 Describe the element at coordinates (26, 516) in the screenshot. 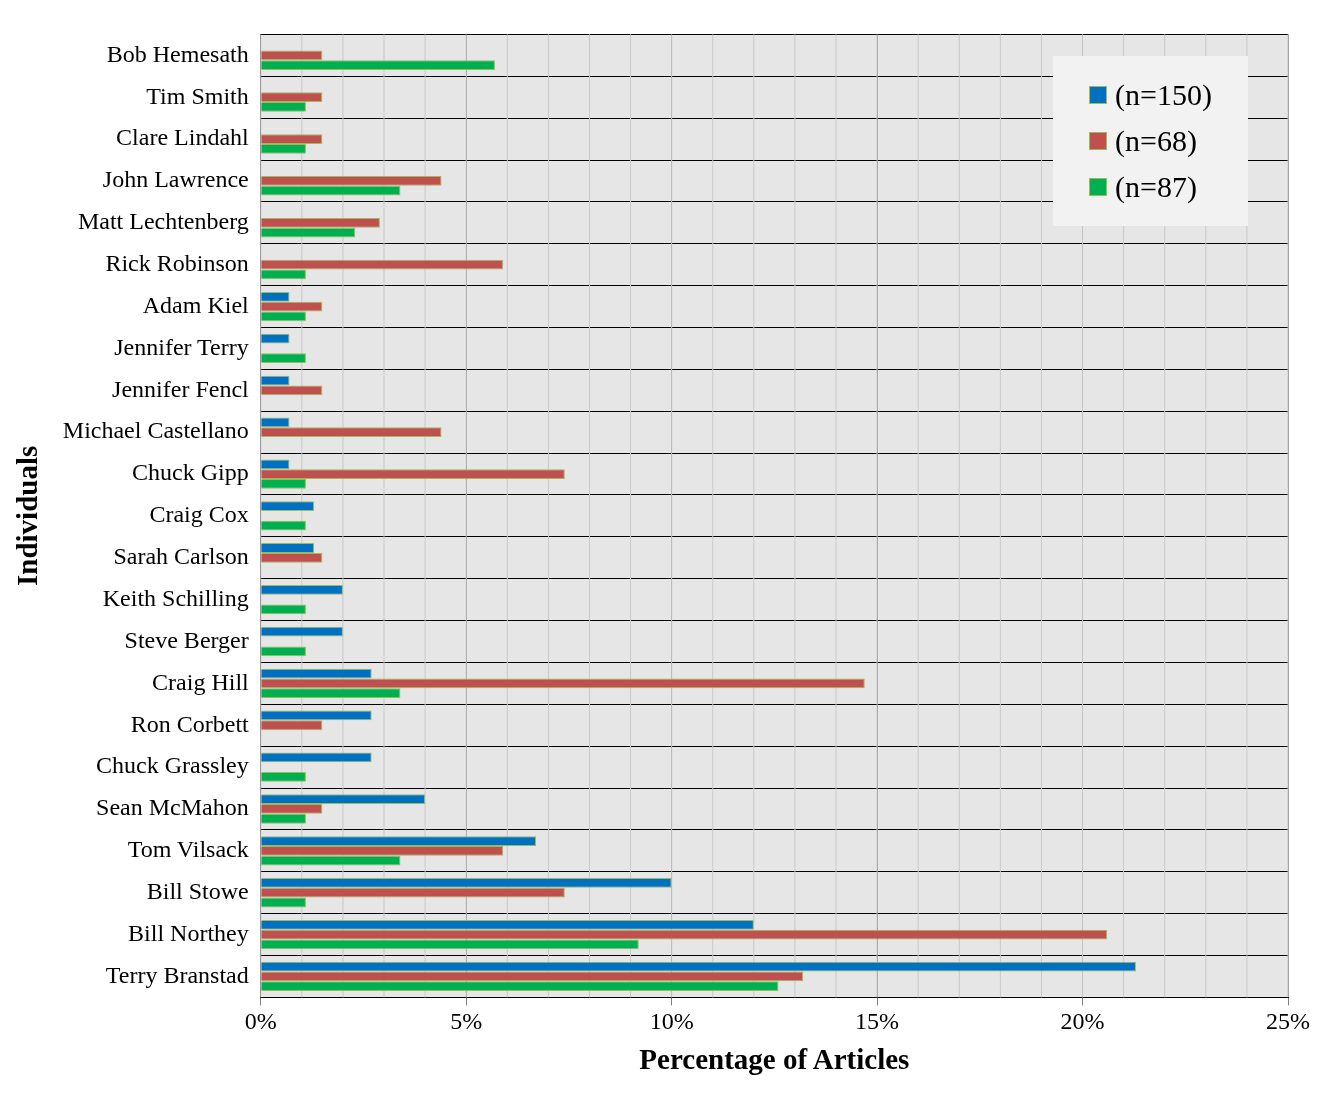

I see `y-axis-title: Individuals` at that location.